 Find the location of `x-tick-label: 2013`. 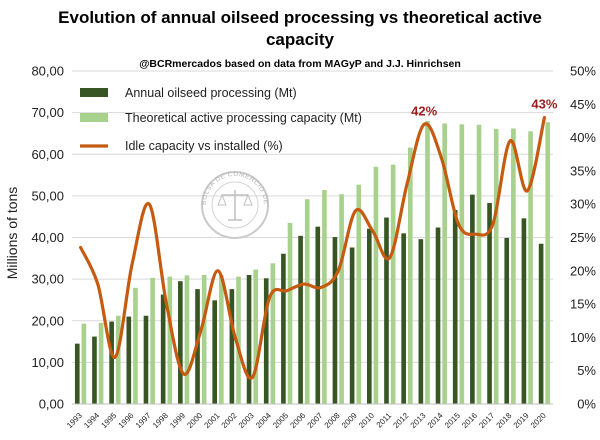

x-tick-label: 2013 is located at coordinates (418, 420).